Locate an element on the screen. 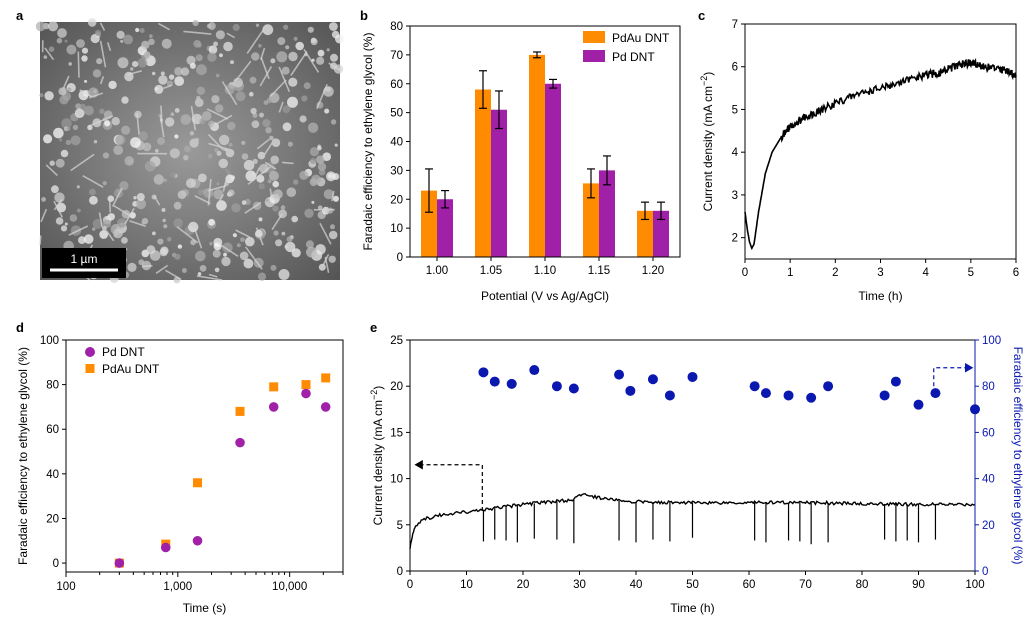 Image resolution: width=1034 pixels, height=628 pixels. x-tick-label: 80 is located at coordinates (862, 585).